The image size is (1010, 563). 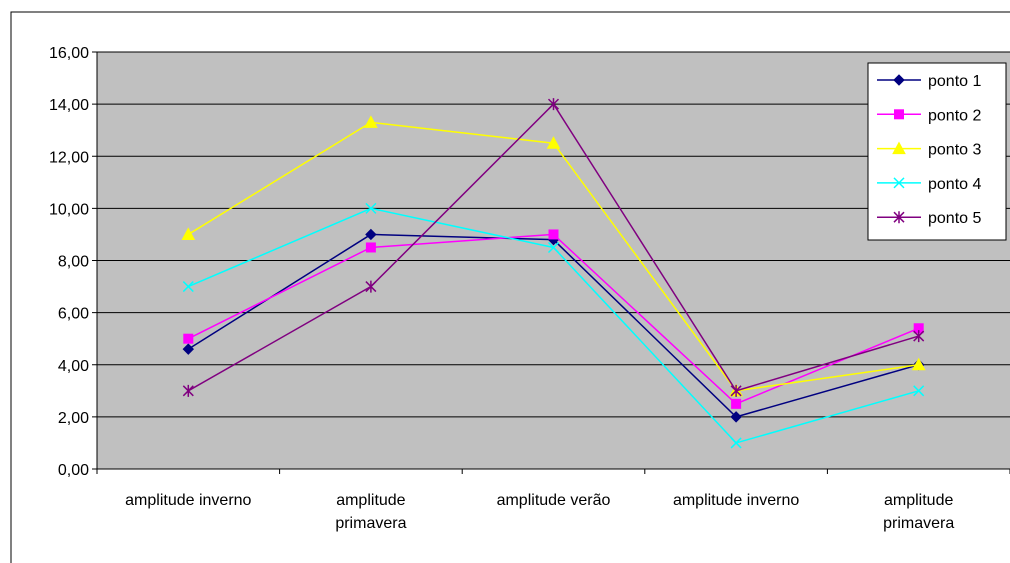 I want to click on legend, so click(x=937, y=151).